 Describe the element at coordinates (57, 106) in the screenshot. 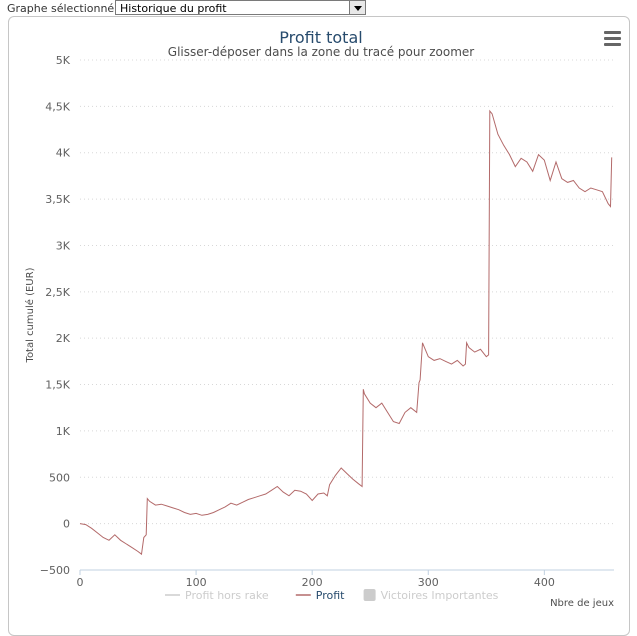

I see `y-tick-label: 4,5K` at that location.